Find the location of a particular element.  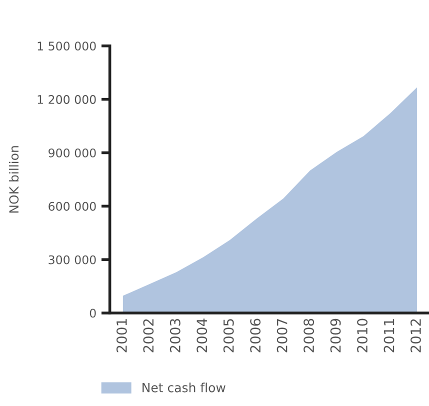

y-tick-label: 900 000 is located at coordinates (72, 153).